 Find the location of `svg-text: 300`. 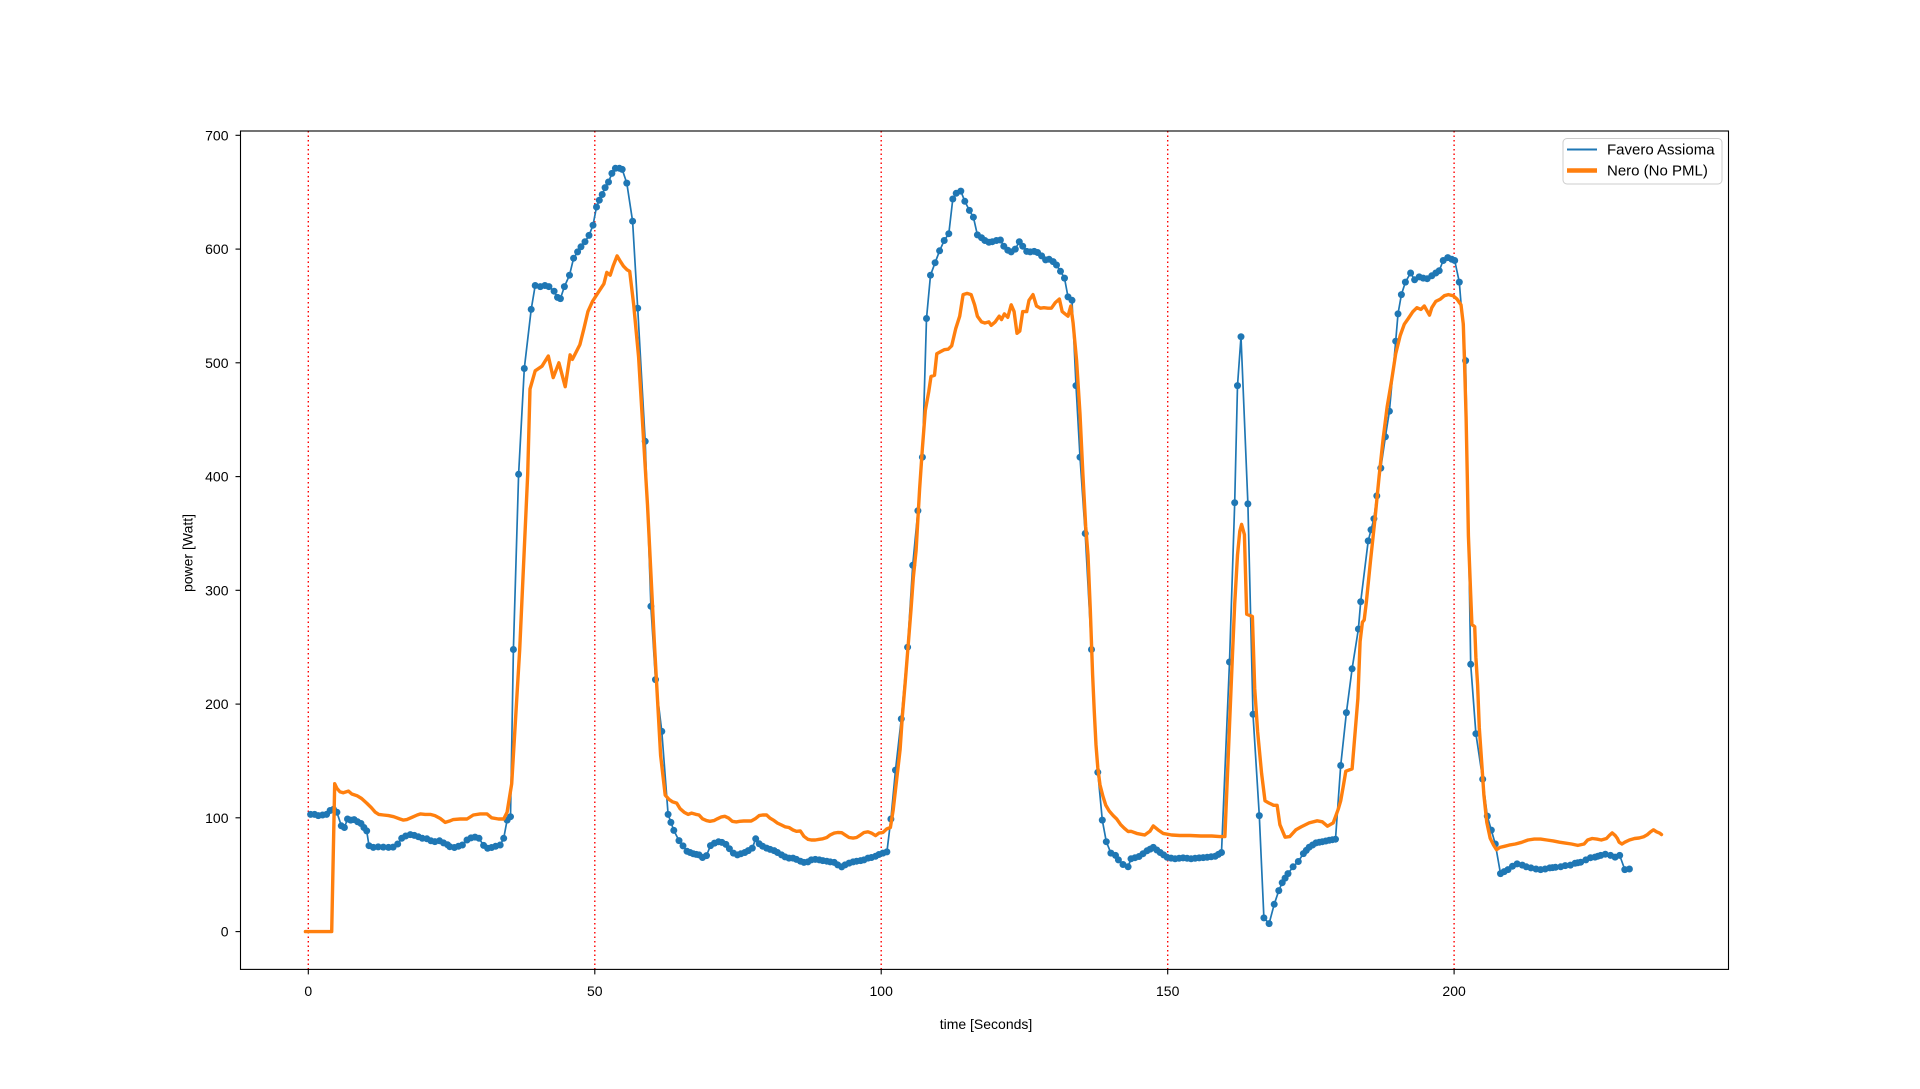

svg-text: 300 is located at coordinates (217, 590).